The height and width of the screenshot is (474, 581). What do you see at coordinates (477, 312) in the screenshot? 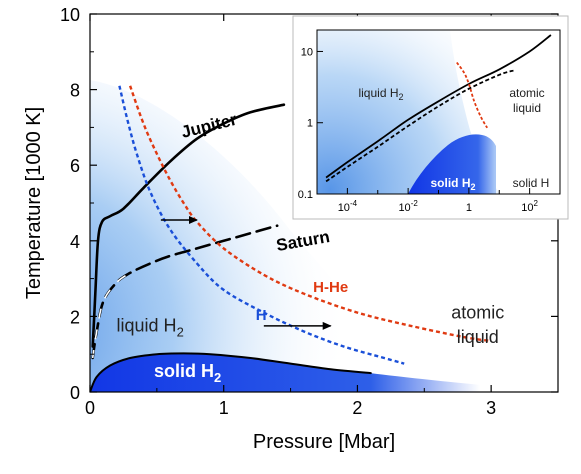
I see `annotation-atomic: atomic` at bounding box center [477, 312].